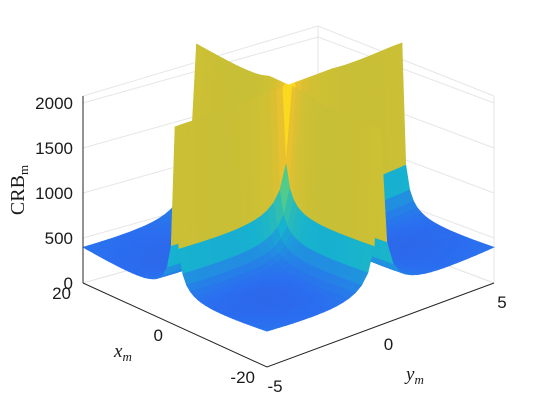  I want to click on x-axis-label-main: x, so click(118, 351).